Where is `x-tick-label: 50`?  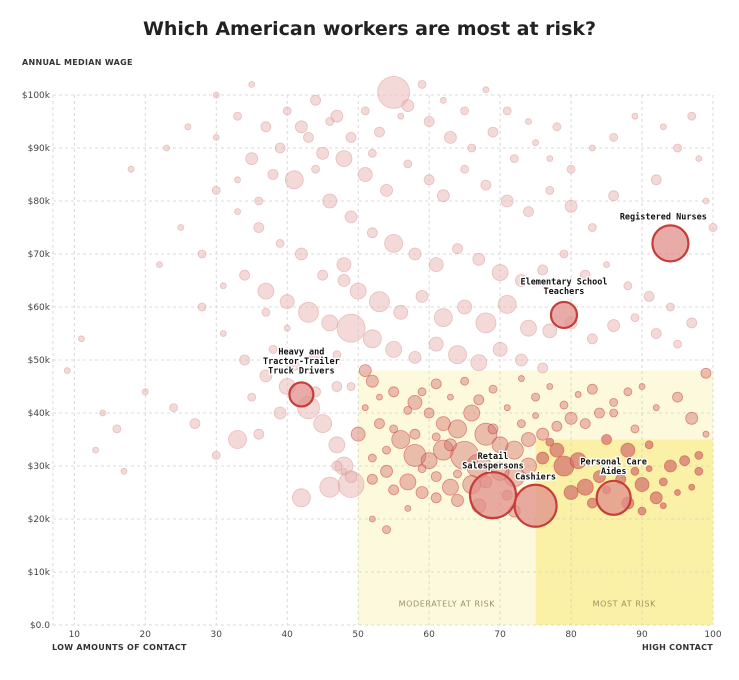 x-tick-label: 50 is located at coordinates (358, 635).